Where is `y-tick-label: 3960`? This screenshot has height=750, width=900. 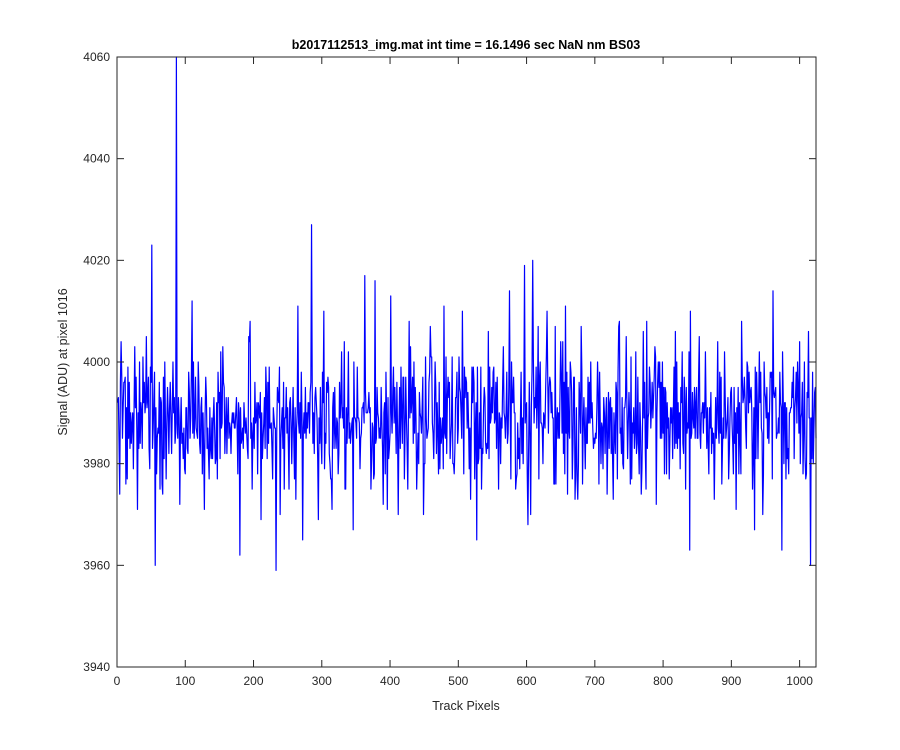
y-tick-label: 3960 is located at coordinates (96, 565).